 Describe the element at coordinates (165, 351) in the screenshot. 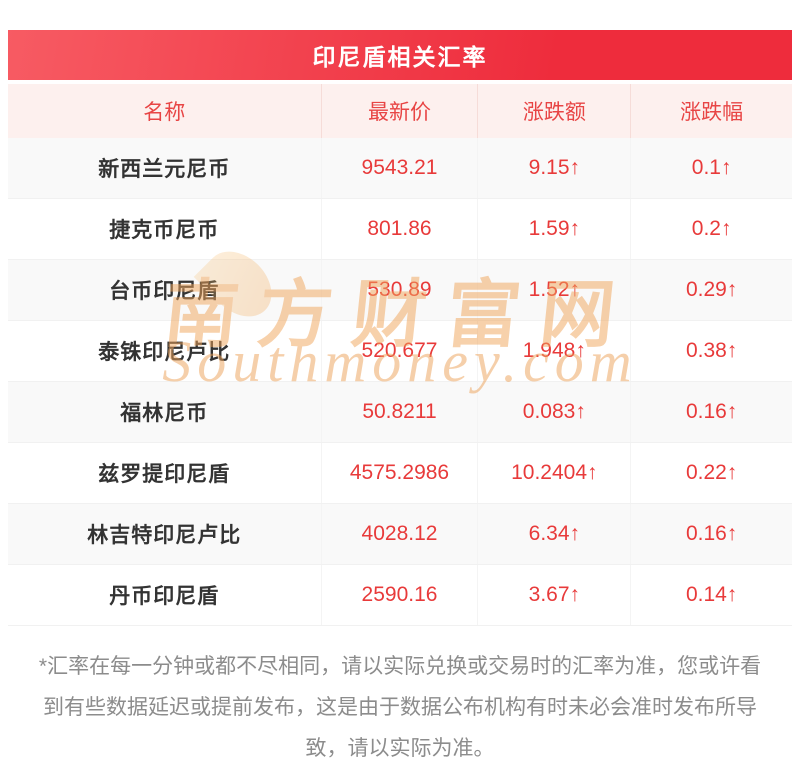

I see `cell-currency-name: 泰铢印尼卢比` at that location.